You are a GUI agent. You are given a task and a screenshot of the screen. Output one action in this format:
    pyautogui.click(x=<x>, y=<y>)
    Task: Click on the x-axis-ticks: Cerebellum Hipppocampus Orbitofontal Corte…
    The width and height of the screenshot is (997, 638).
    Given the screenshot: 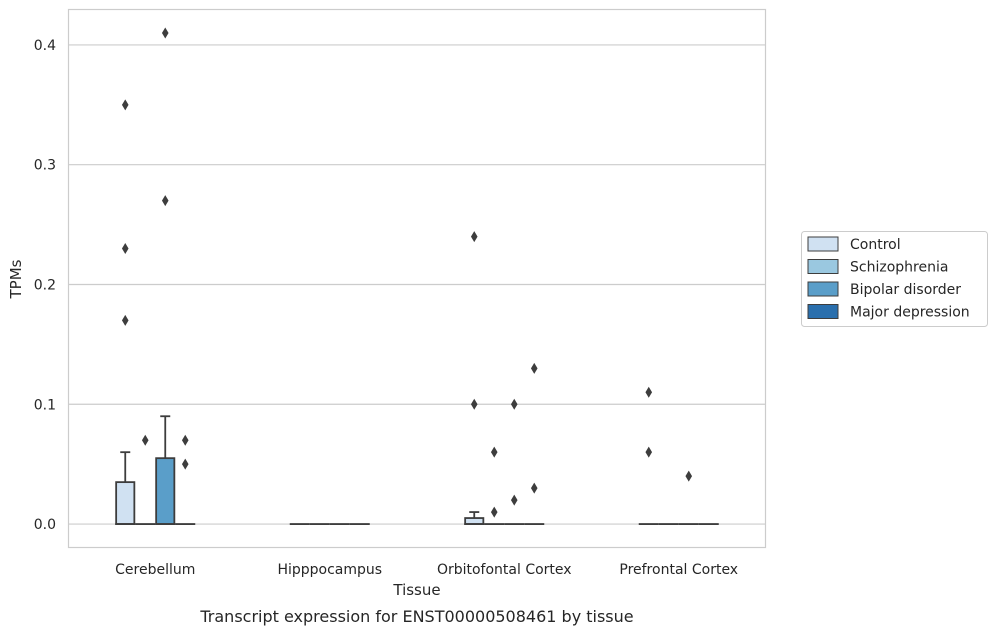 What is the action you would take?
    pyautogui.click(x=426, y=570)
    